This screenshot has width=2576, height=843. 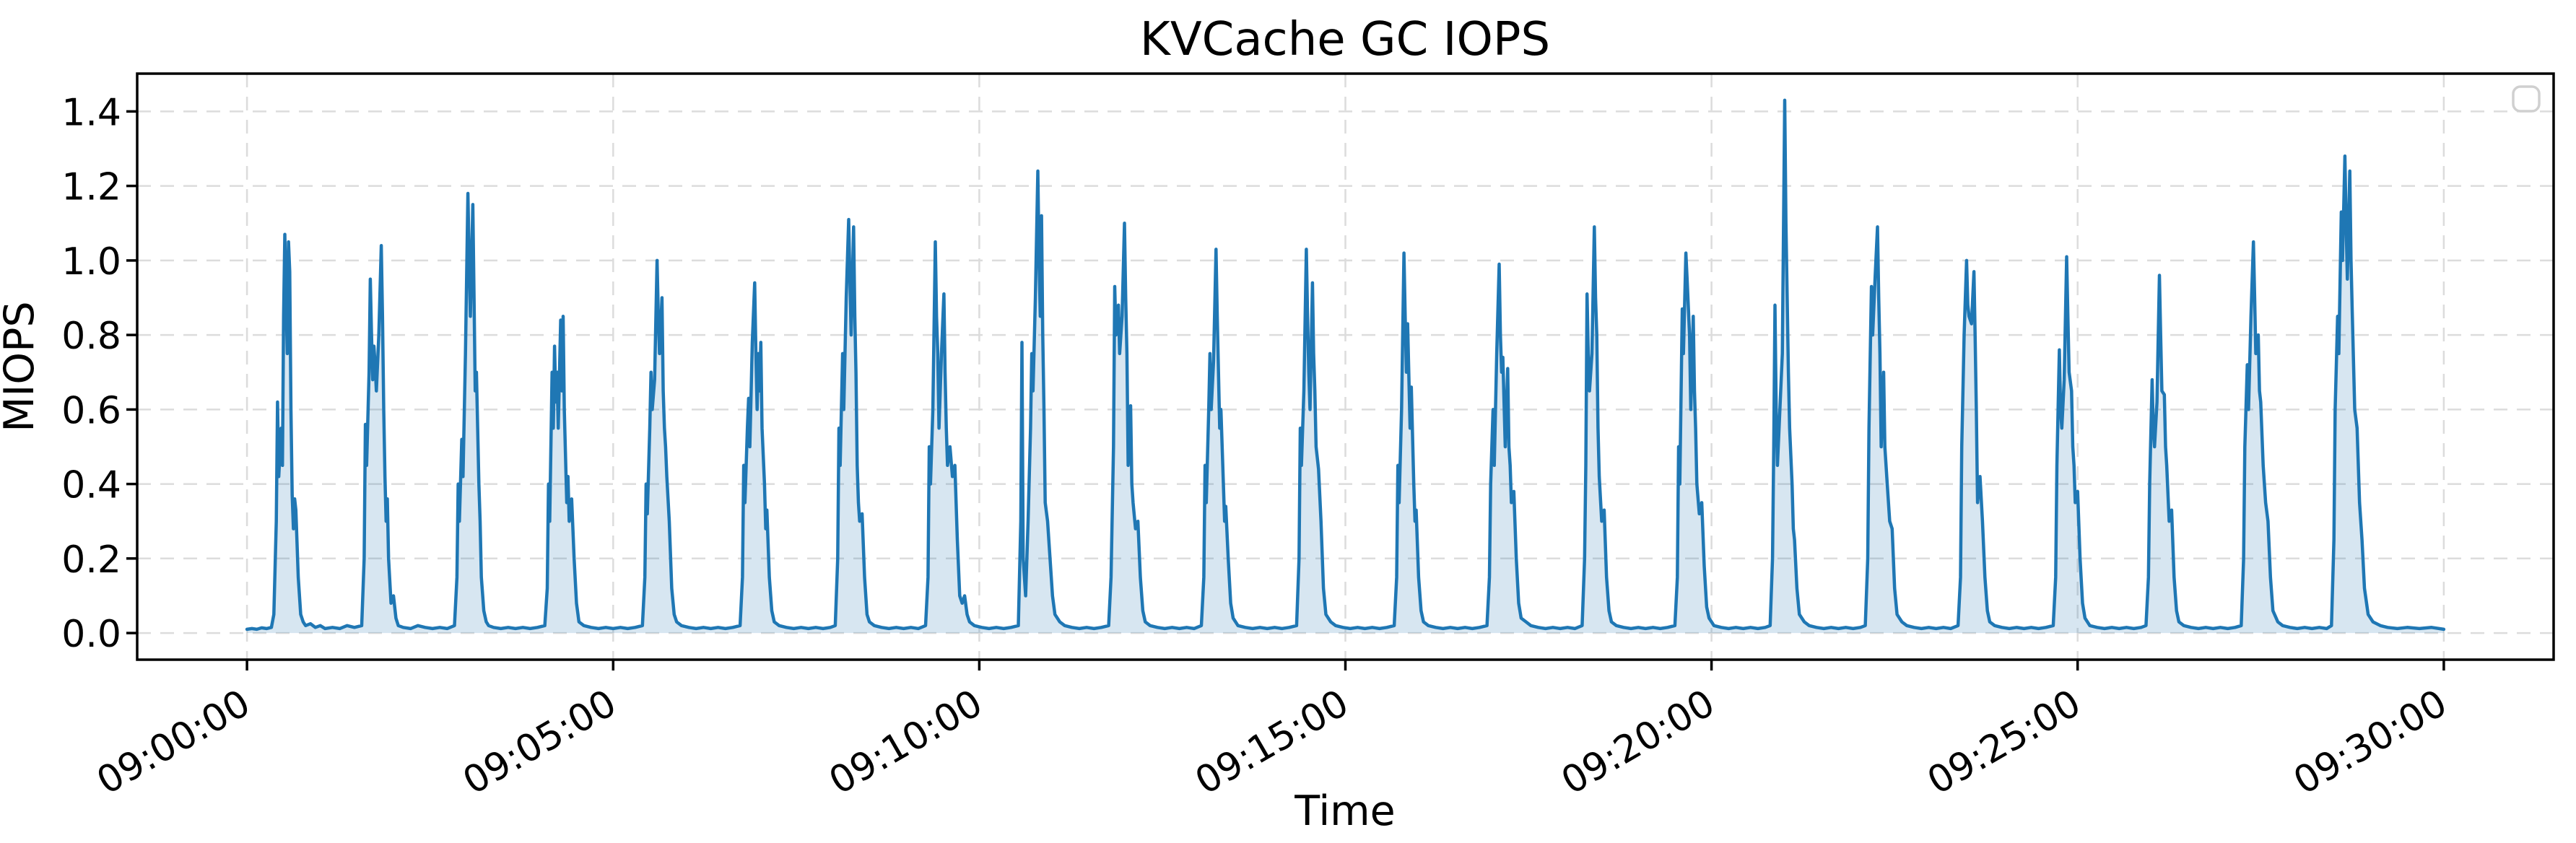 What do you see at coordinates (1345, 39) in the screenshot?
I see `chart-title: KVCache GC IOPS` at bounding box center [1345, 39].